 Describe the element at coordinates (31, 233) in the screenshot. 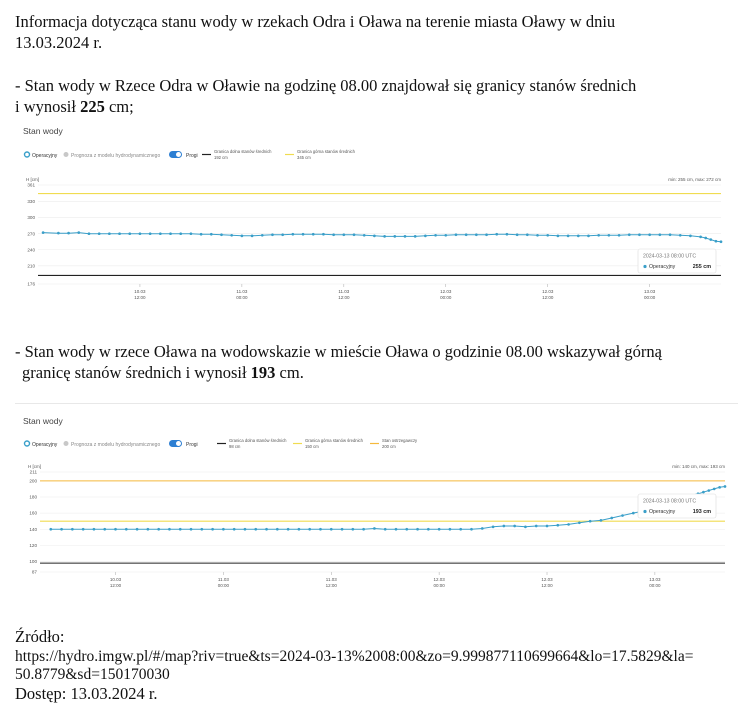

I see `y-tick-label: 270` at that location.